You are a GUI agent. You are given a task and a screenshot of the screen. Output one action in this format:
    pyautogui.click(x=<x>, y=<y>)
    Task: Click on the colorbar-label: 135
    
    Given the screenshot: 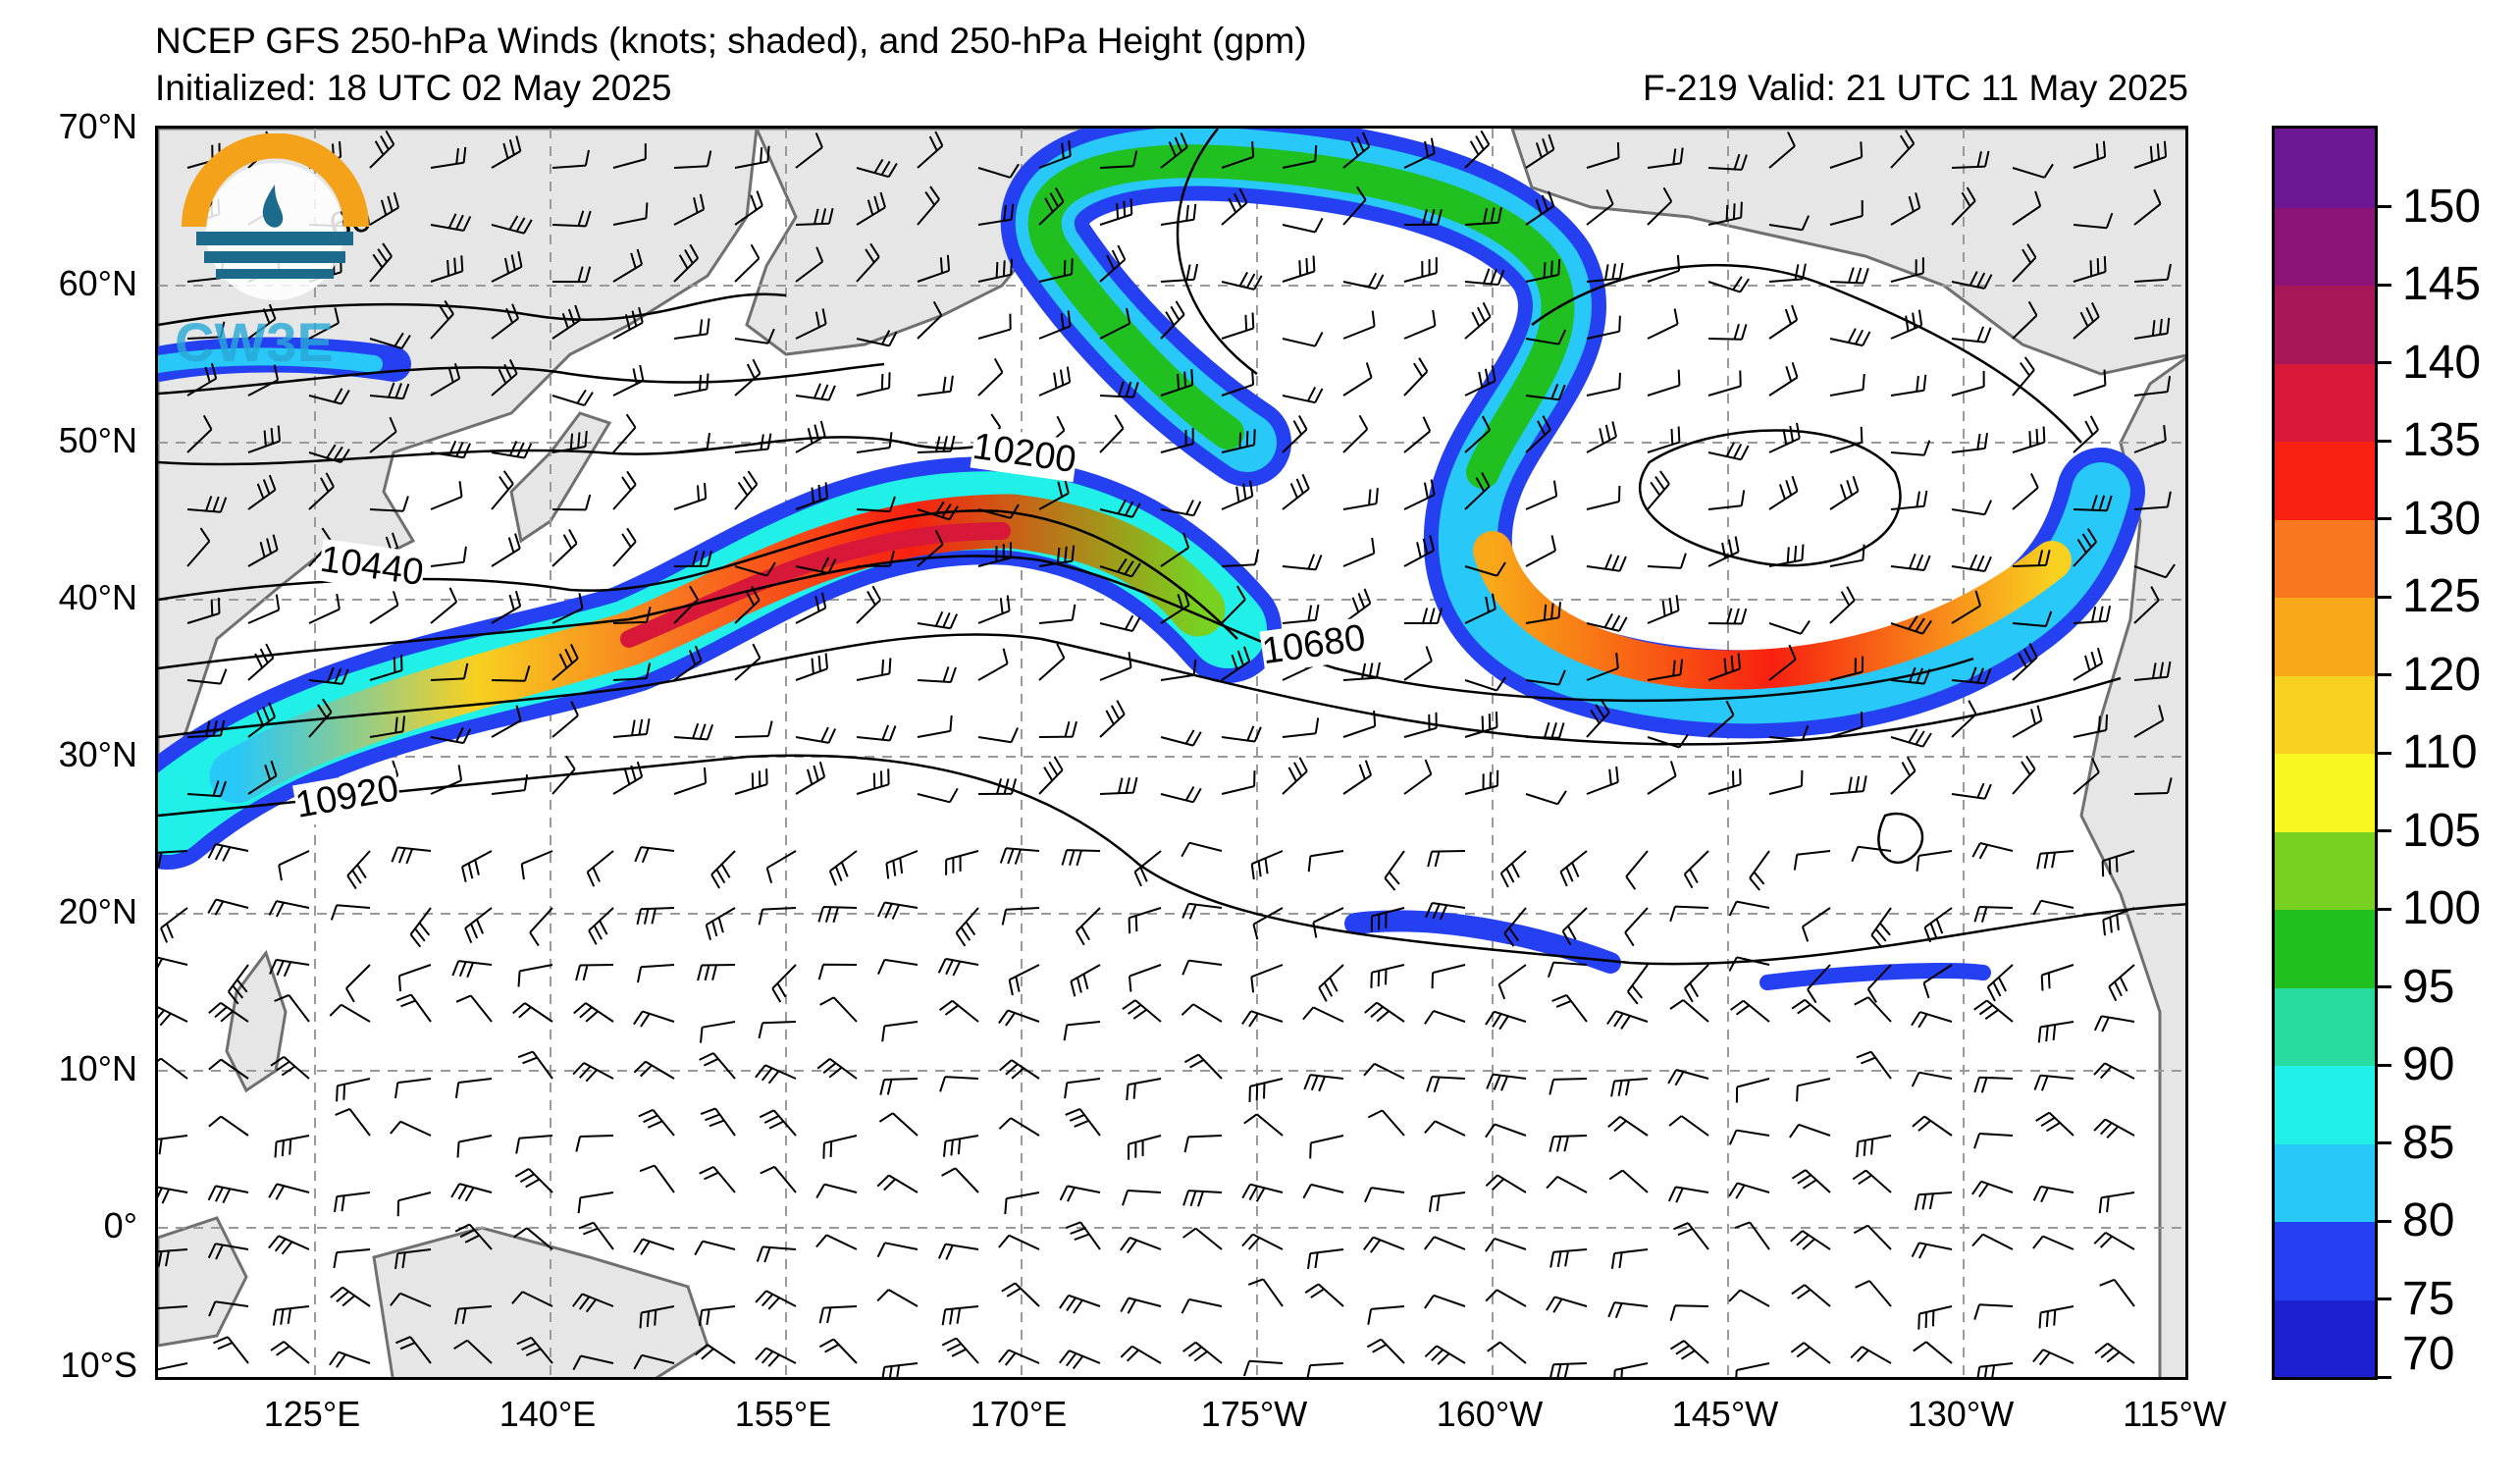 What is the action you would take?
    pyautogui.click(x=2442, y=440)
    